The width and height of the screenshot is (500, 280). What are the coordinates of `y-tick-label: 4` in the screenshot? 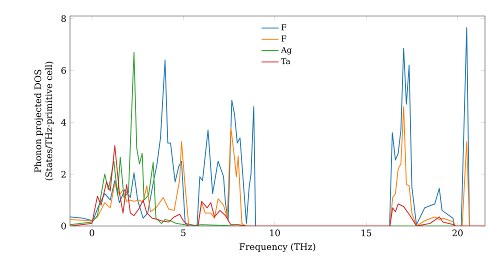 It's located at (63, 122).